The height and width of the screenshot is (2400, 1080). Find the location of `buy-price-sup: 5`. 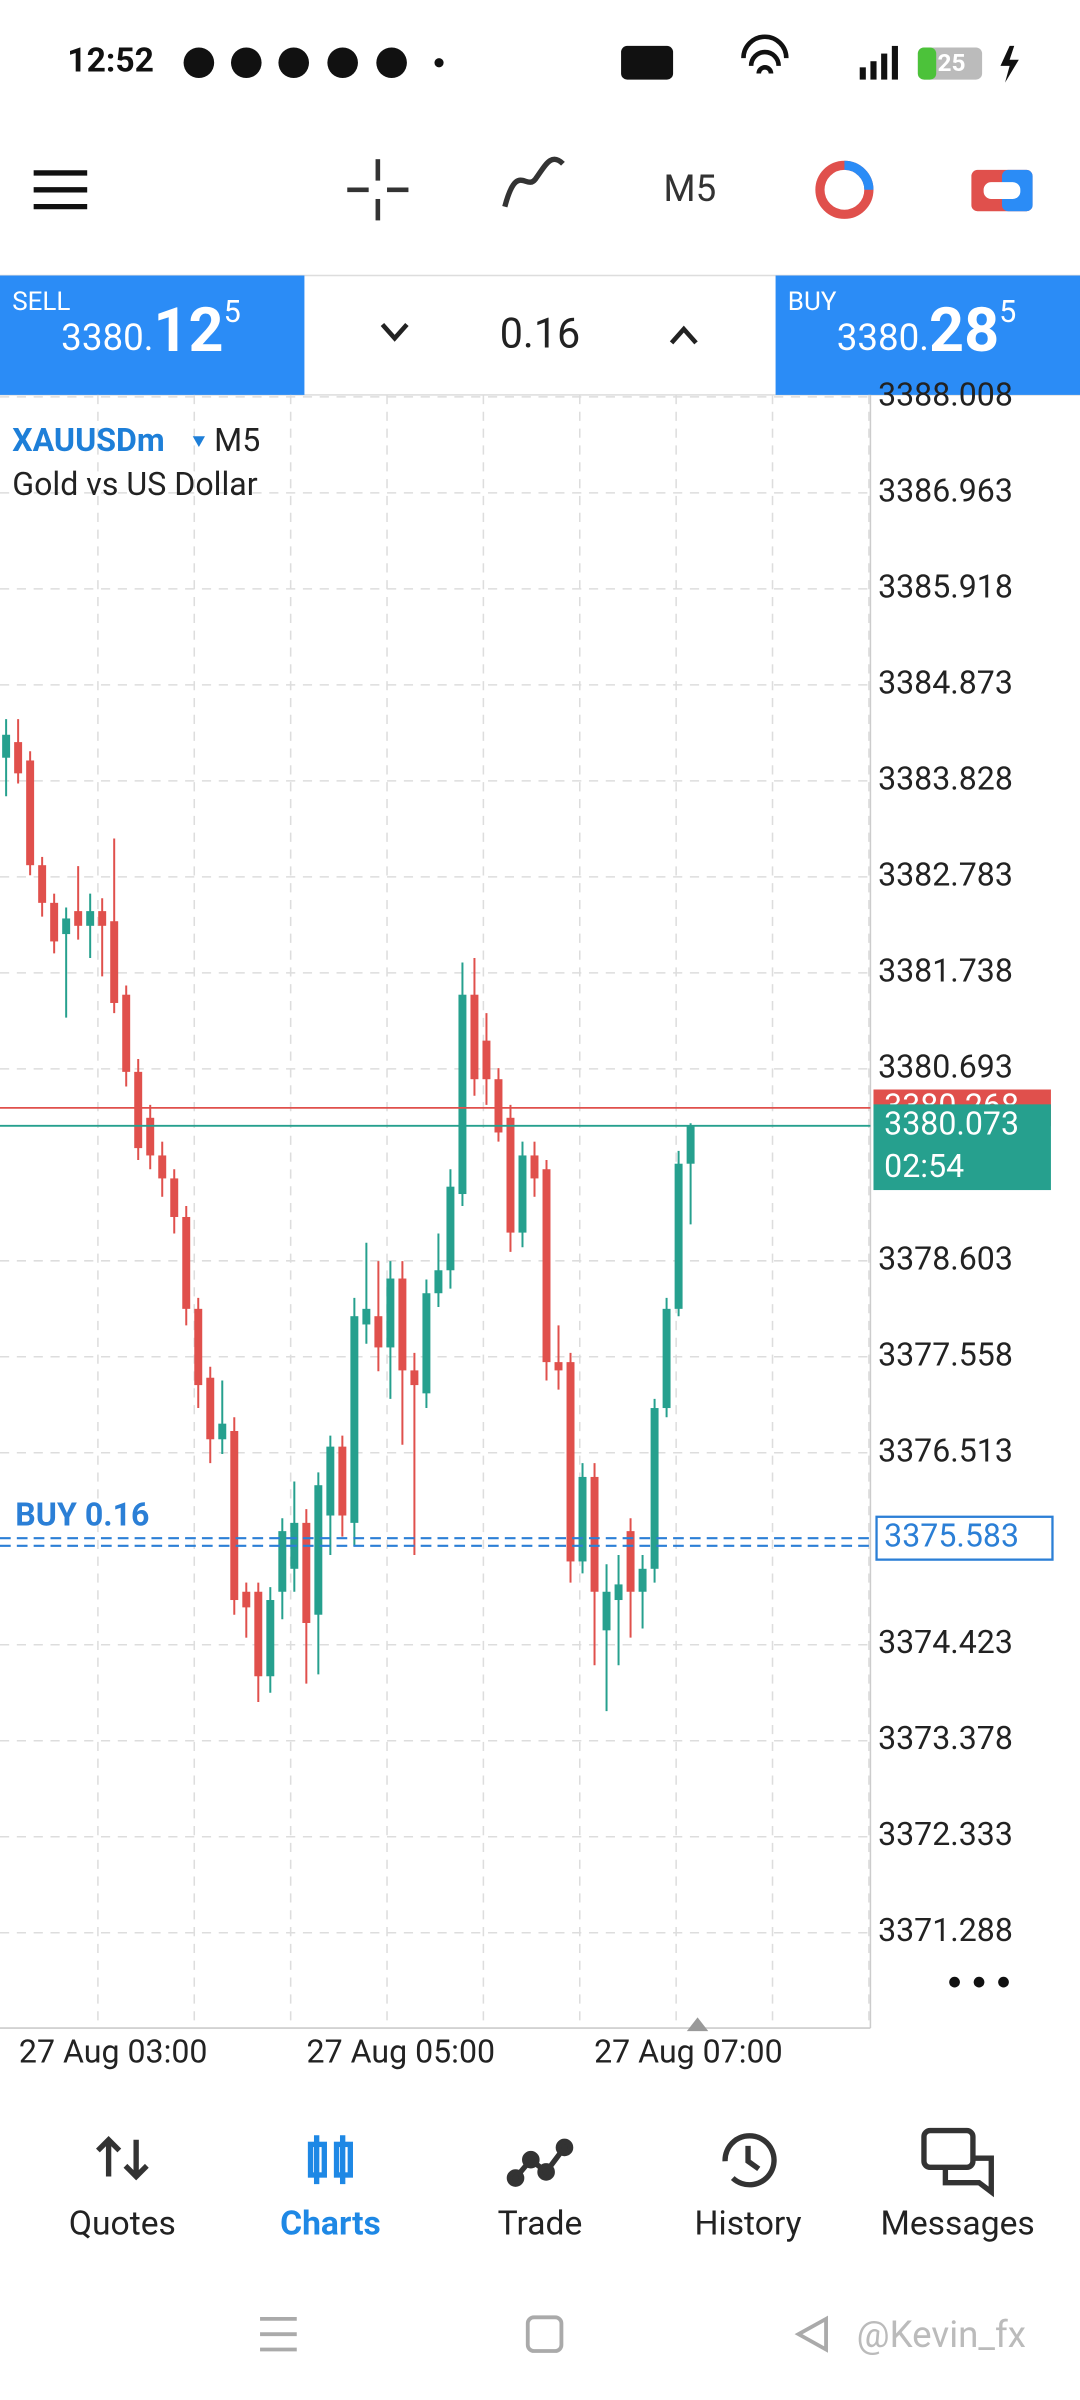

buy-price-sup: 5 is located at coordinates (1007, 312).